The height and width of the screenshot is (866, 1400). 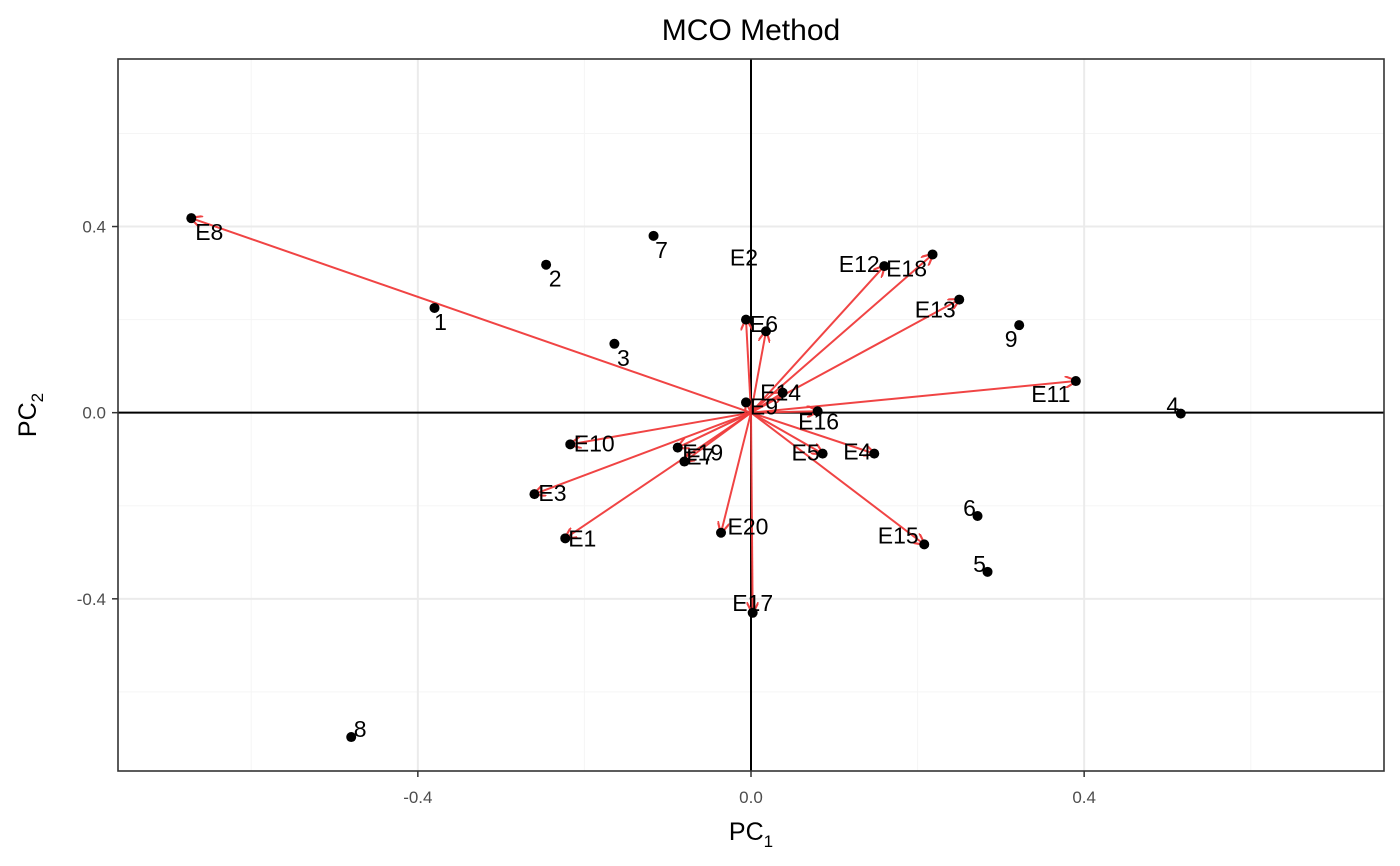 What do you see at coordinates (768, 841) in the screenshot?
I see `x-axis-title-subscript: 1` at bounding box center [768, 841].